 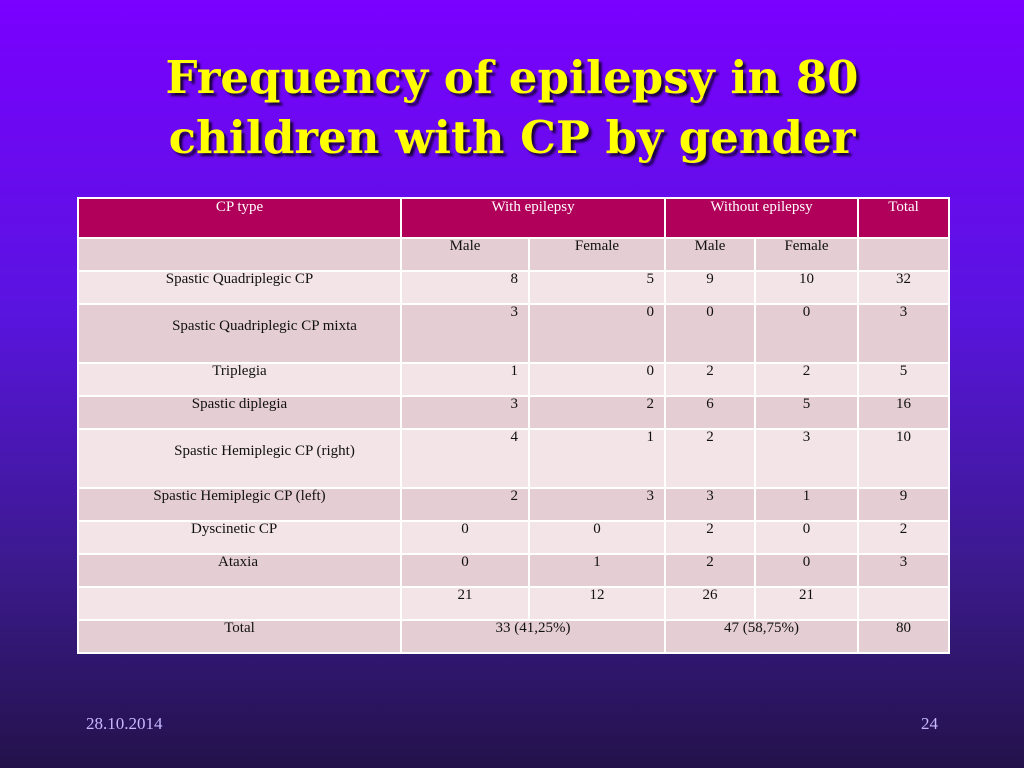 I want to click on subheader-with-male: Male, so click(x=465, y=254).